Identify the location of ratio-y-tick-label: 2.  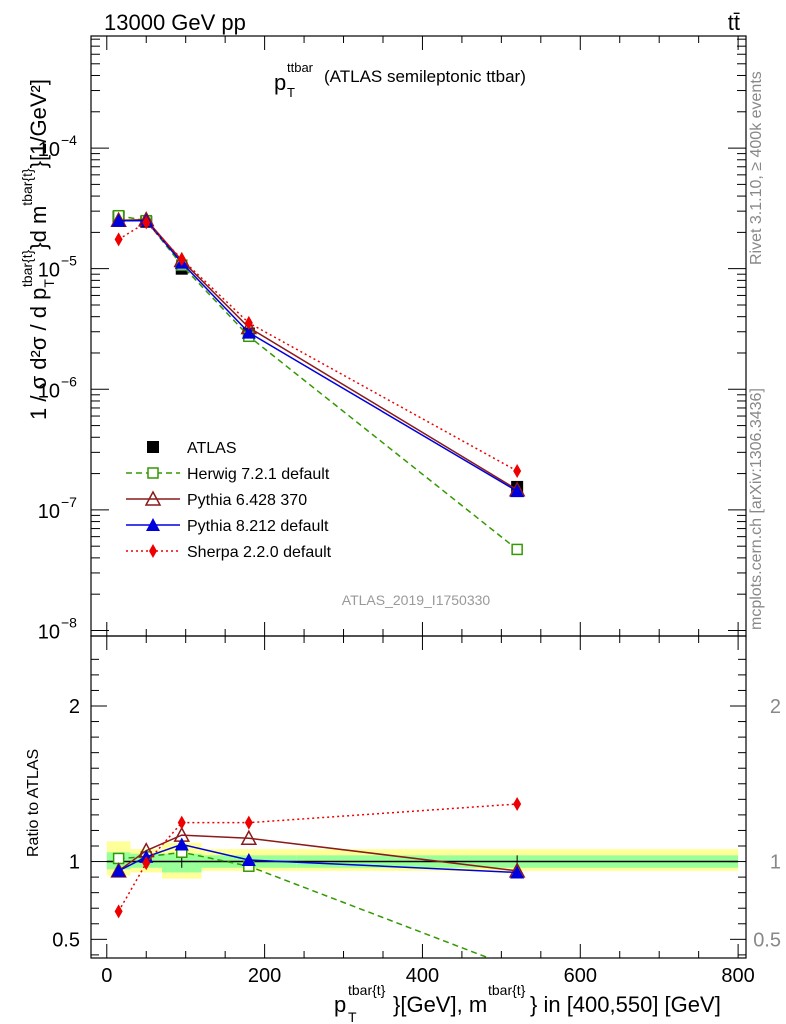
(74, 707).